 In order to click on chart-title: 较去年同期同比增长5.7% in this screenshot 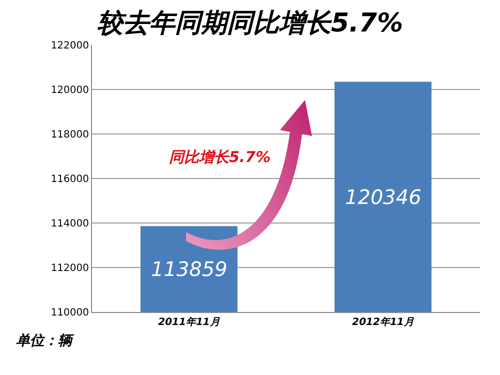, I will do `click(250, 23)`.